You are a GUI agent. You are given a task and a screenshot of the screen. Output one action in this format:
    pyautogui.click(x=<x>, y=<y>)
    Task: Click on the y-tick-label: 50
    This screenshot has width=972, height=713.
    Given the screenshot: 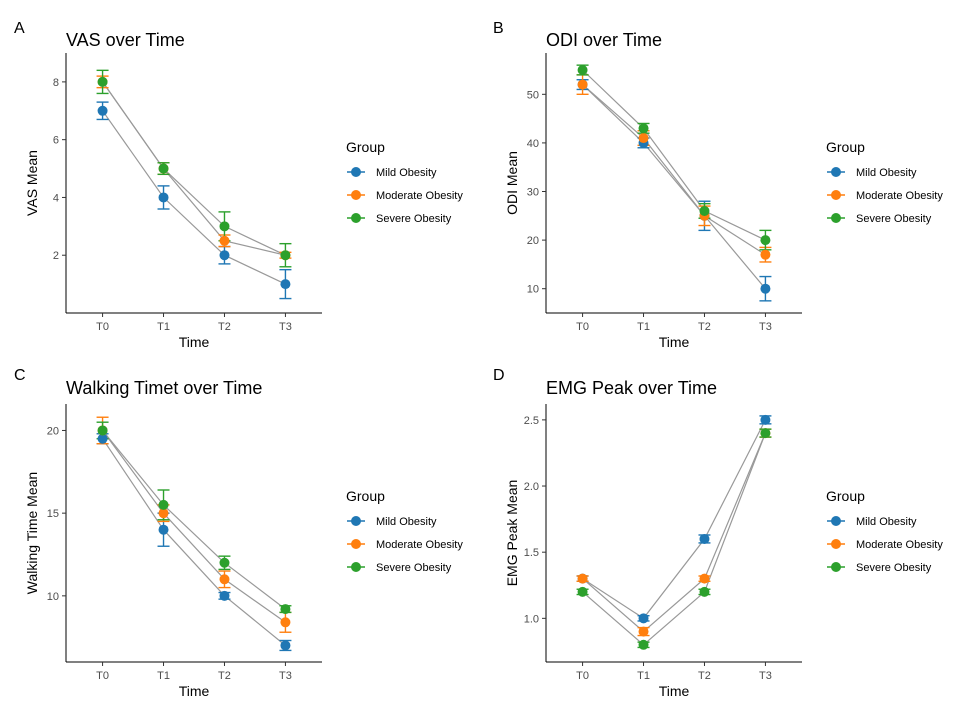 What is the action you would take?
    pyautogui.click(x=533, y=95)
    